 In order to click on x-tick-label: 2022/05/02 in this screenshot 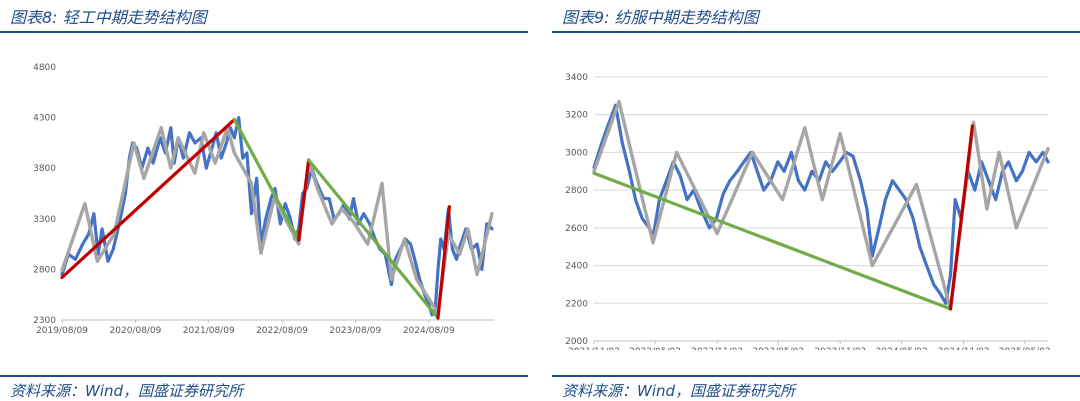, I will do `click(655, 348)`.